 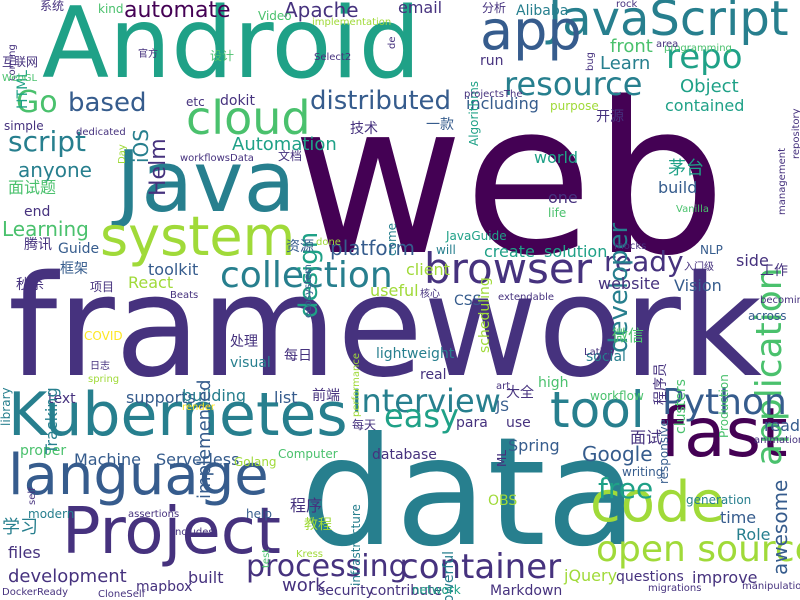 I want to click on cloud-word-awesome-65: awesome, so click(x=780, y=527).